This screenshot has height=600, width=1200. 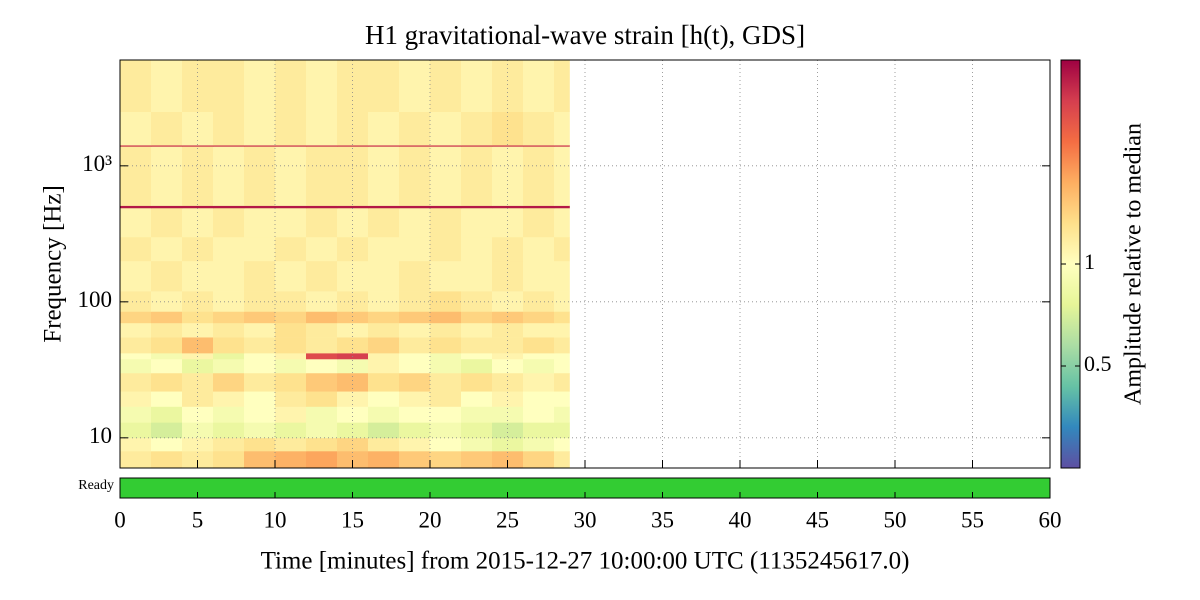 I want to click on colorbar-tick-label: 1, so click(x=1089, y=261).